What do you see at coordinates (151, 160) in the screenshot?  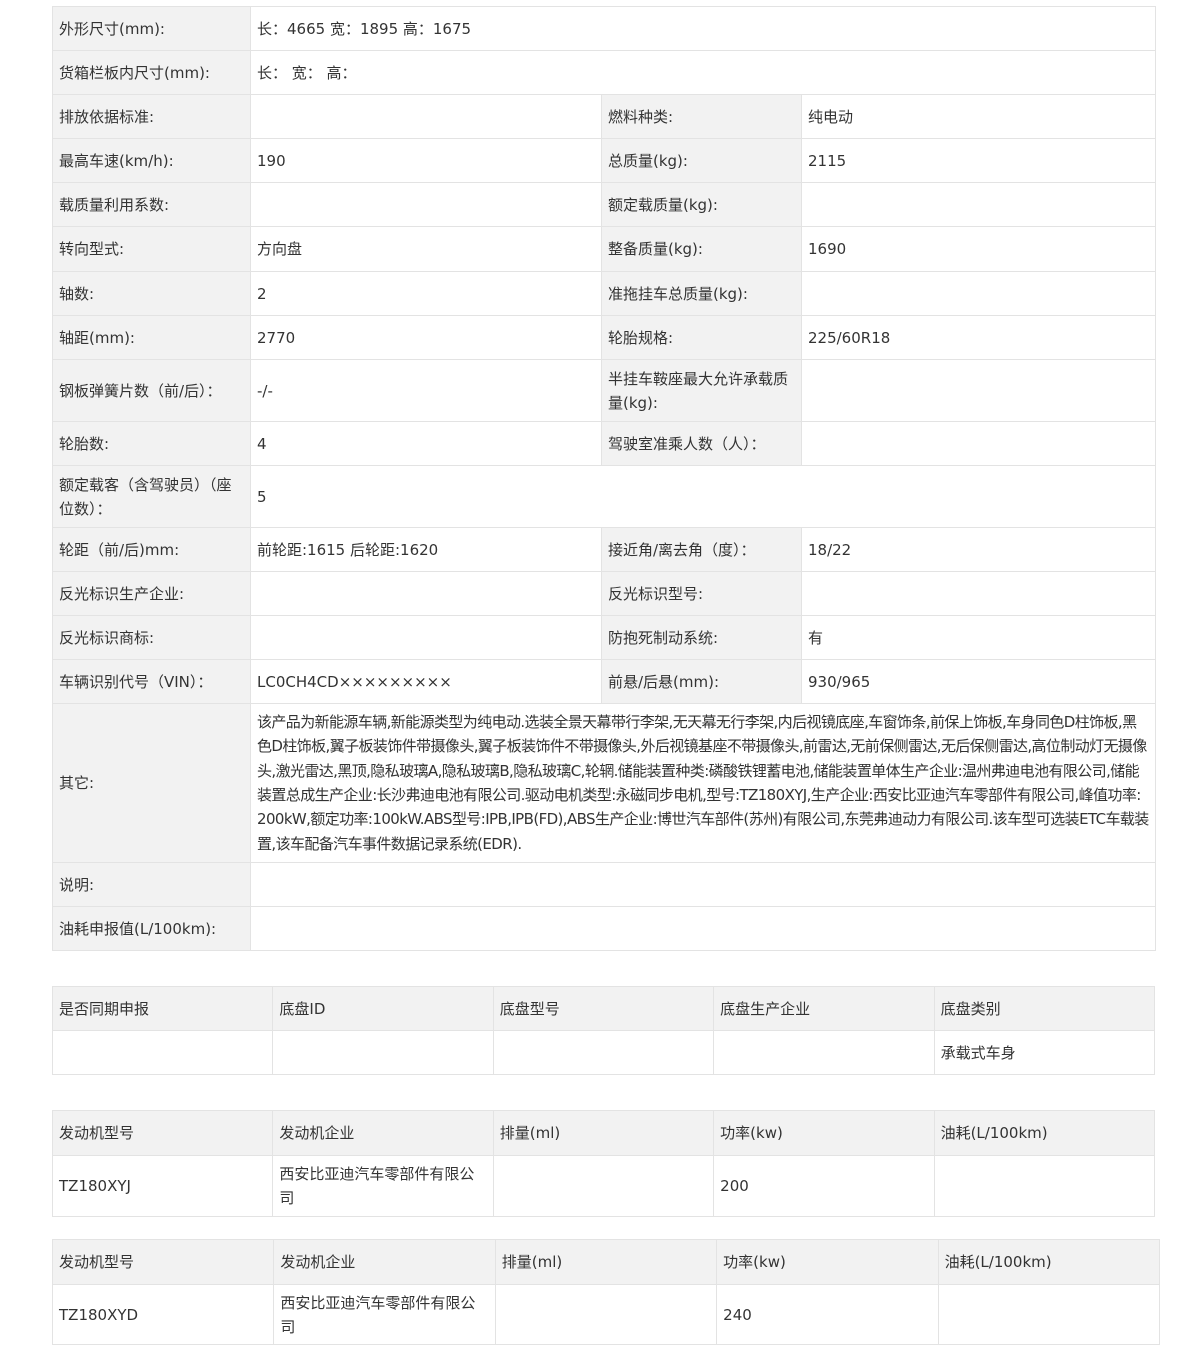 I see `spec-label: 最高车速(km/h):` at bounding box center [151, 160].